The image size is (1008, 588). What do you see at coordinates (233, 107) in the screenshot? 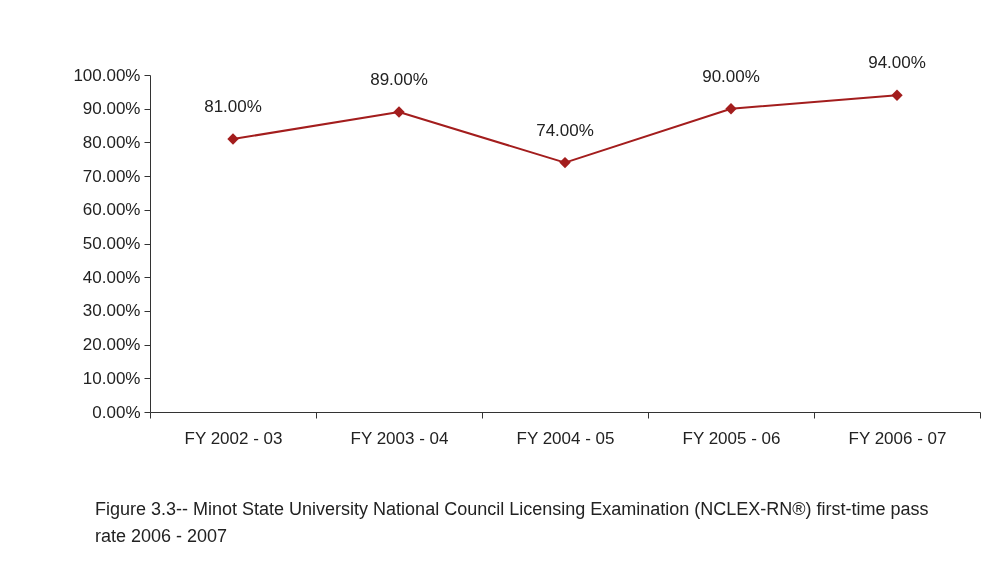
I see `data-label: 81.00%` at bounding box center [233, 107].